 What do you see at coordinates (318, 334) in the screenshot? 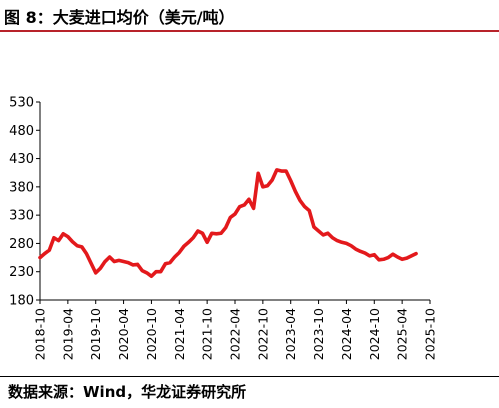
I see `x-tick-label: 2023-10` at bounding box center [318, 334].